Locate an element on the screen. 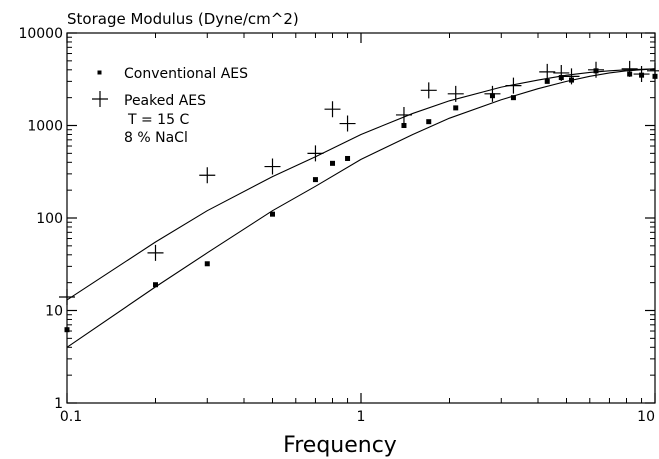  y-tick-label: 1 is located at coordinates (58, 404).